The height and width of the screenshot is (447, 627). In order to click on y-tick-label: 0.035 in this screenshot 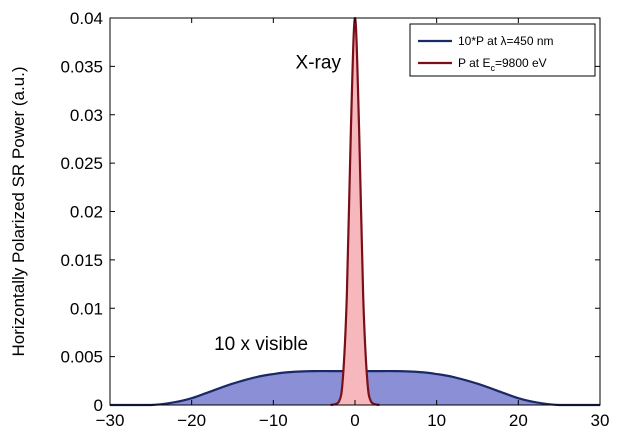, I will do `click(81, 66)`.